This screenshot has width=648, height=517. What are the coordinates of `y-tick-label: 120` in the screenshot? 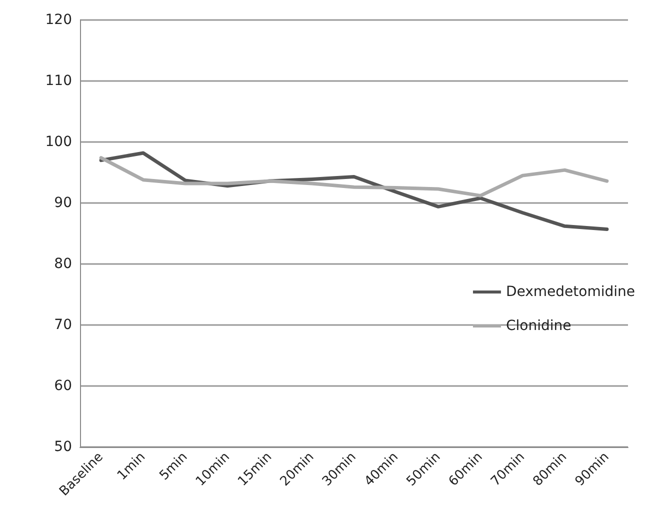 It's located at (58, 20).